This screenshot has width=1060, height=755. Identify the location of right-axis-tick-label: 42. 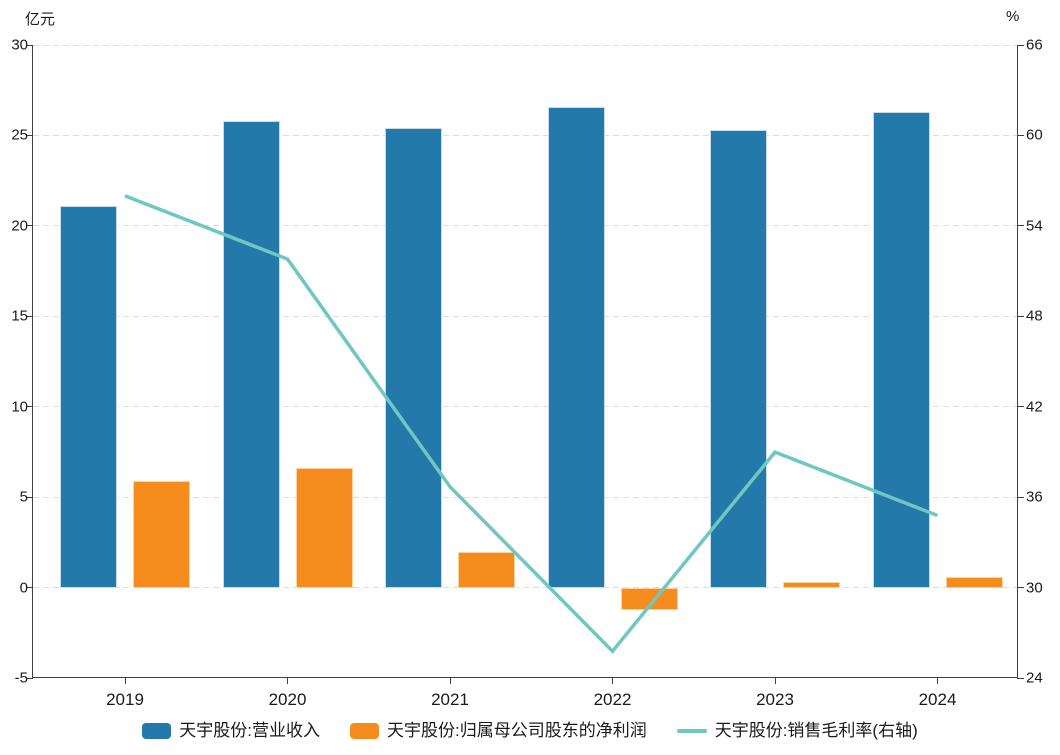
(1034, 407).